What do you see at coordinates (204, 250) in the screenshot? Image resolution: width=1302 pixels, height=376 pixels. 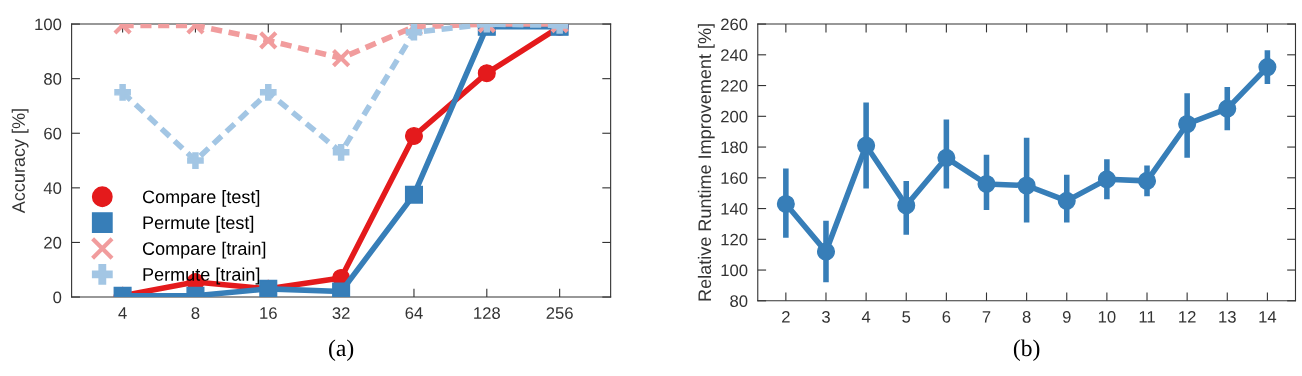 I see `legend-label: Compare [train]` at bounding box center [204, 250].